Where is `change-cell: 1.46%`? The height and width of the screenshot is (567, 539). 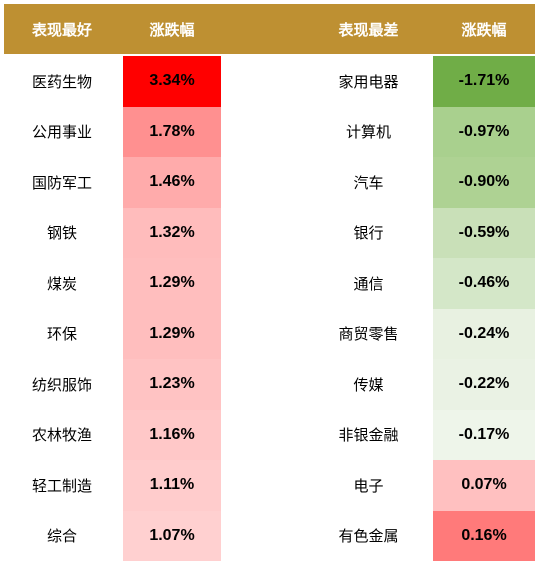
change-cell: 1.46% is located at coordinates (172, 182).